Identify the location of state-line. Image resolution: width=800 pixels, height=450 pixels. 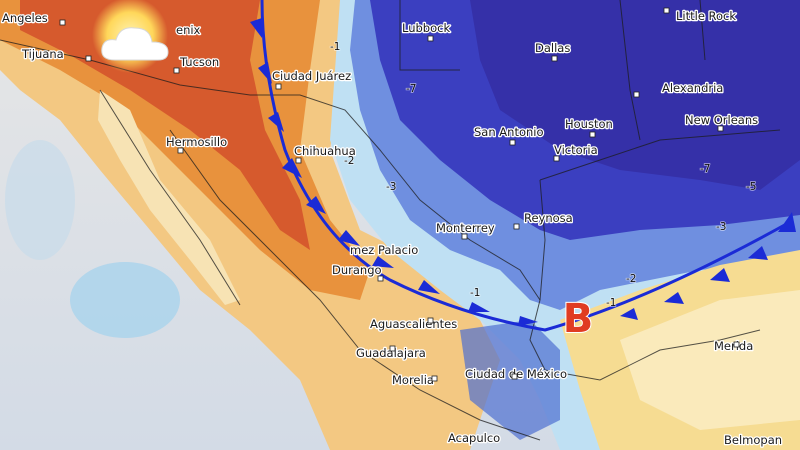
(552, 70).